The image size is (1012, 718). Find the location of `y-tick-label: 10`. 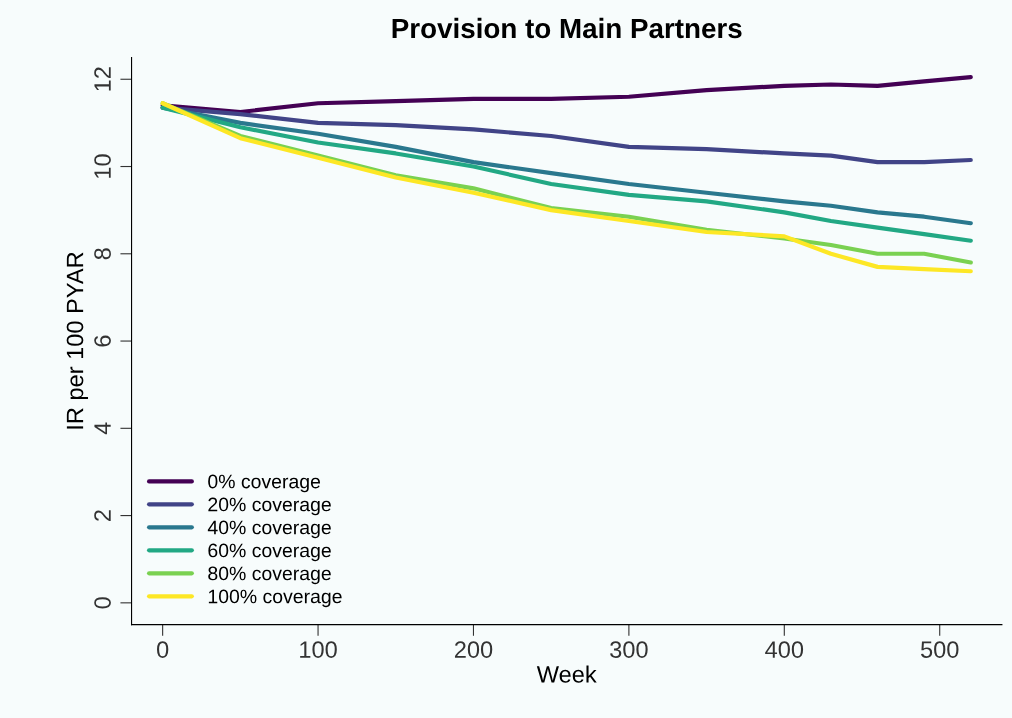

y-tick-label: 10 is located at coordinates (102, 166).